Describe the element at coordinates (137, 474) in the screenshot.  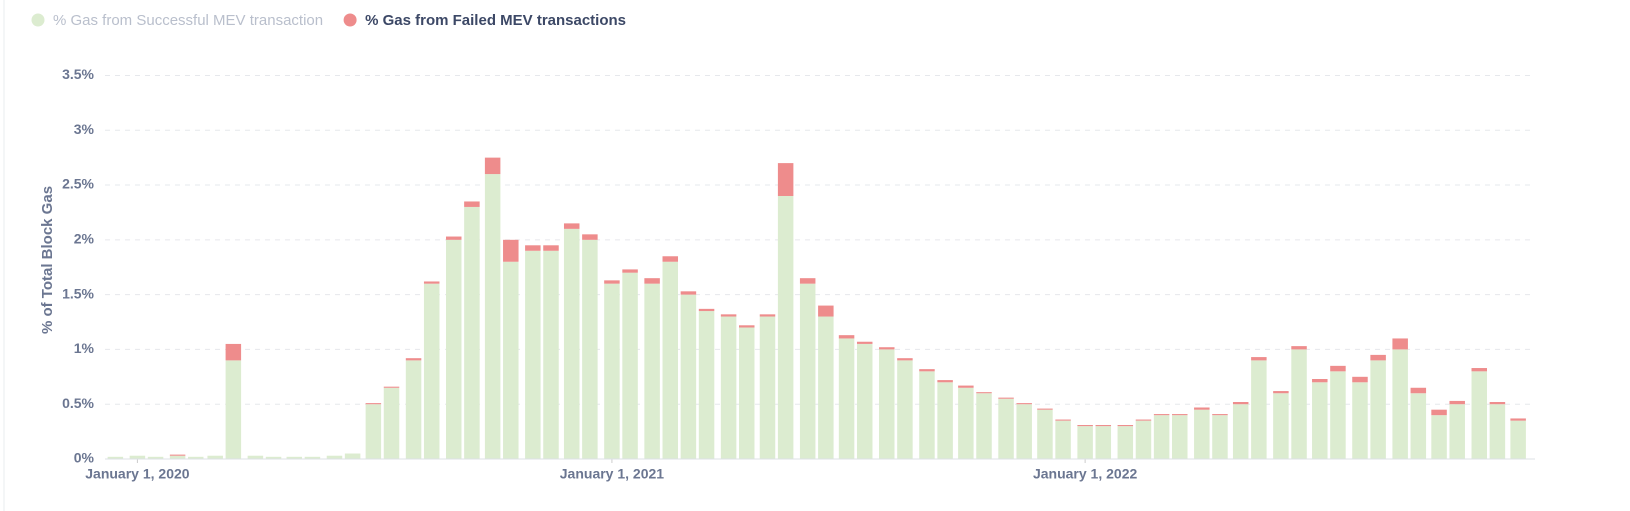
I see `x-tick-label: January 1, 2020` at that location.